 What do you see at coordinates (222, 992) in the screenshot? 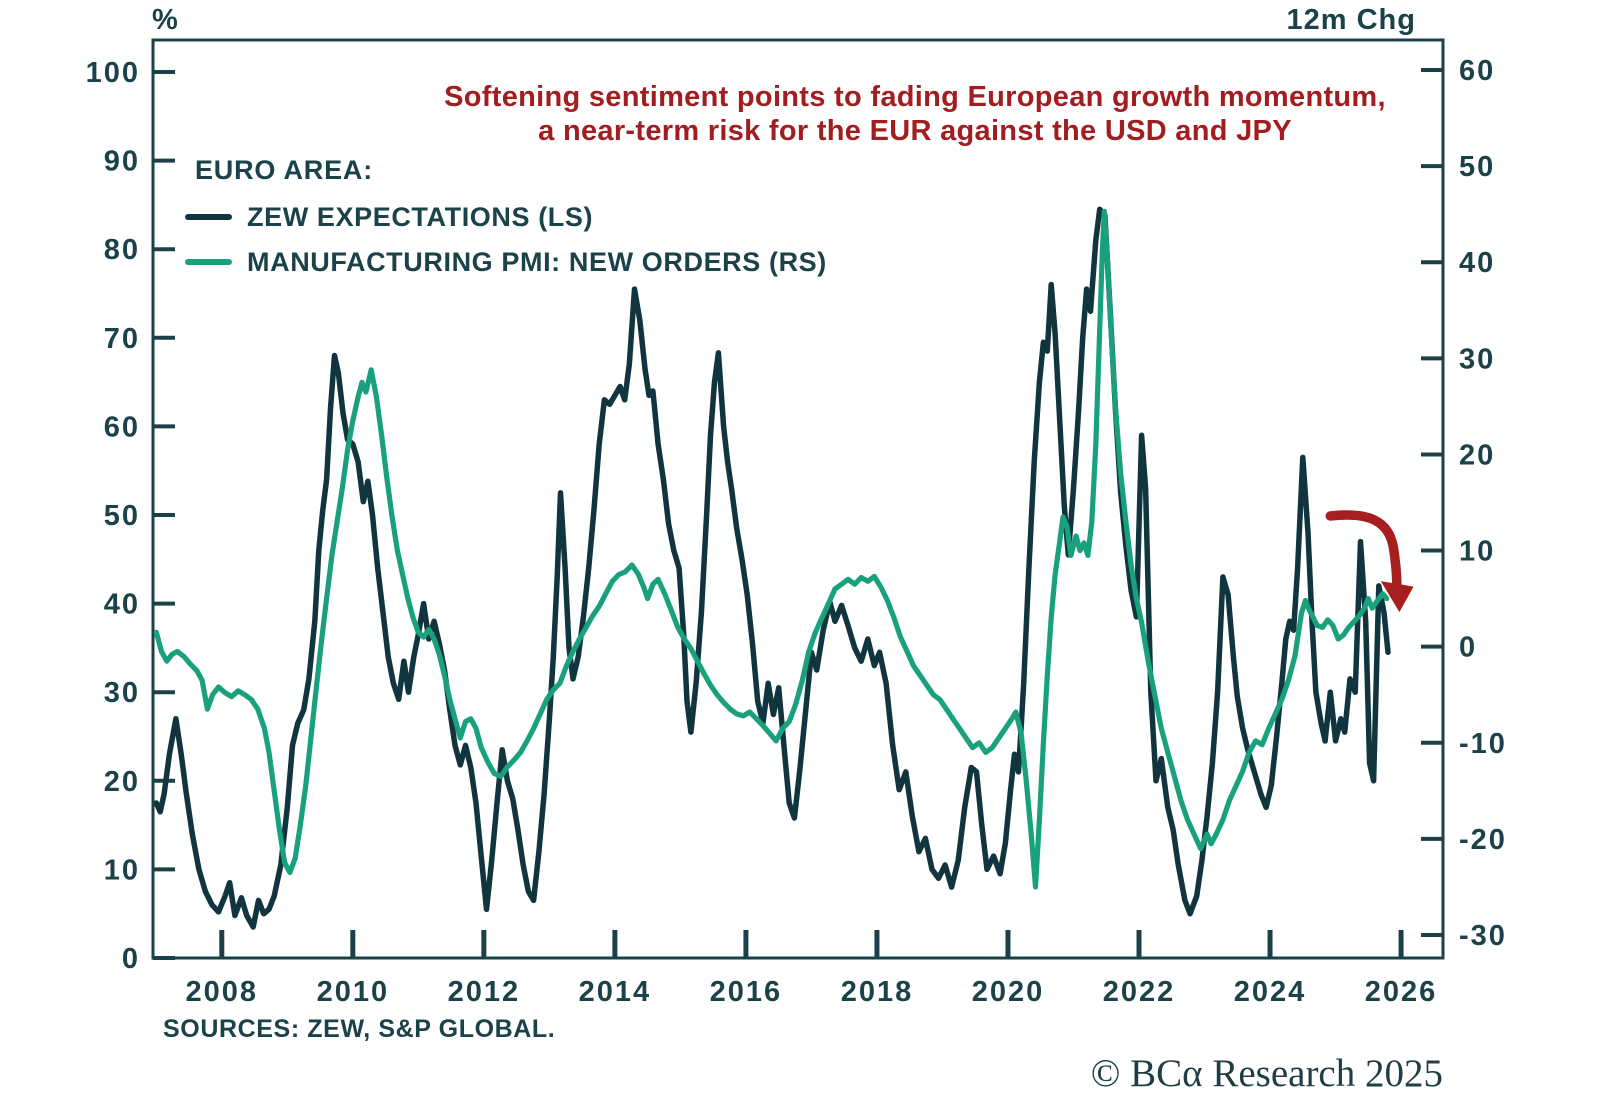
I see `x-axis-tick-label: 2008` at bounding box center [222, 992].